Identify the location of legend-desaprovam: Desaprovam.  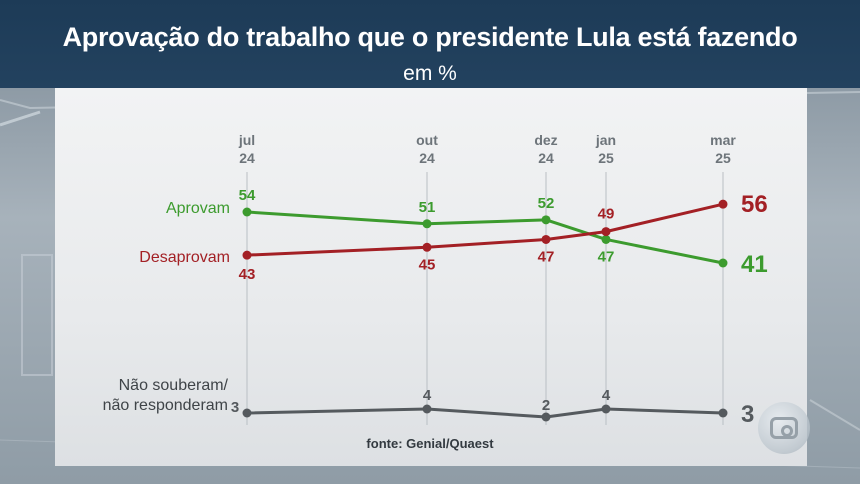
(184, 257).